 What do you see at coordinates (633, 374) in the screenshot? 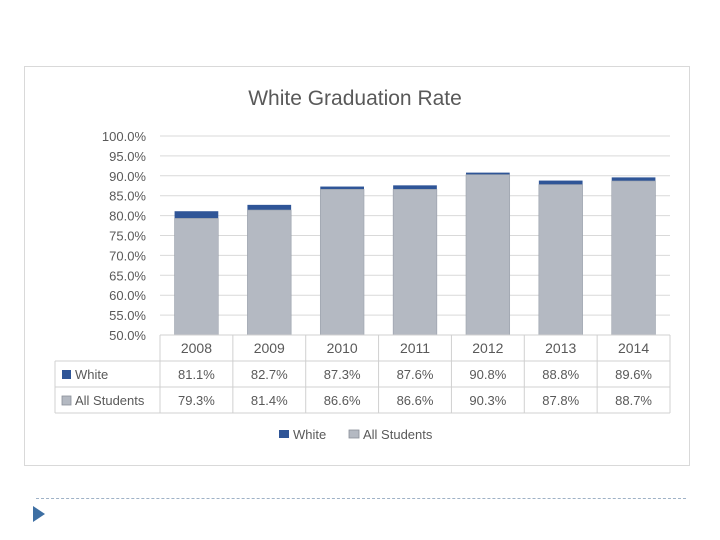
I see `table-data-label: 89.6%` at bounding box center [633, 374].